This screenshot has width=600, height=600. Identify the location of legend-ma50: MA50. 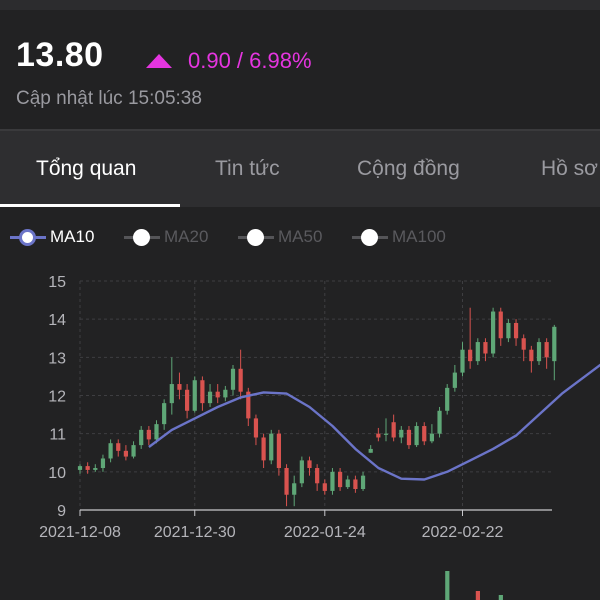
(280, 237).